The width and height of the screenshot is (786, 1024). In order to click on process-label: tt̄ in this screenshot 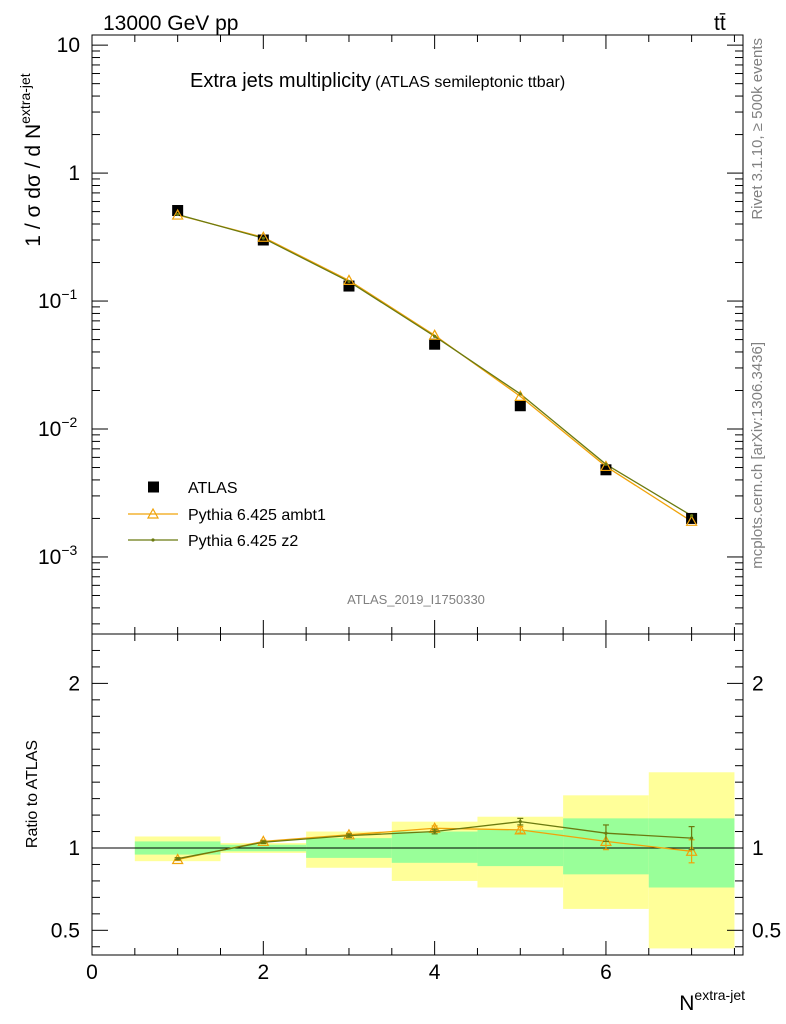, I will do `click(720, 23)`.